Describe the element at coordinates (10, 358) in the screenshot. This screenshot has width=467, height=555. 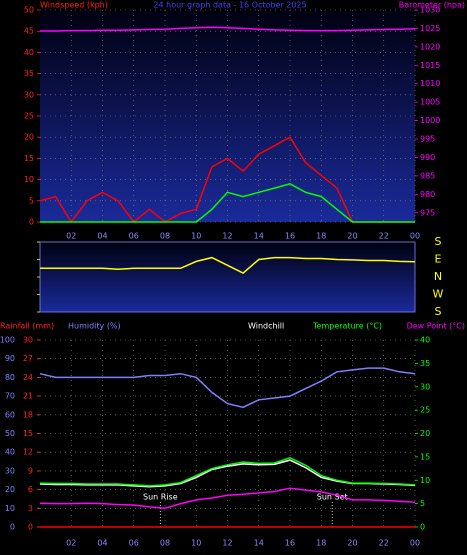
I see `y-tick-label: 90` at that location.